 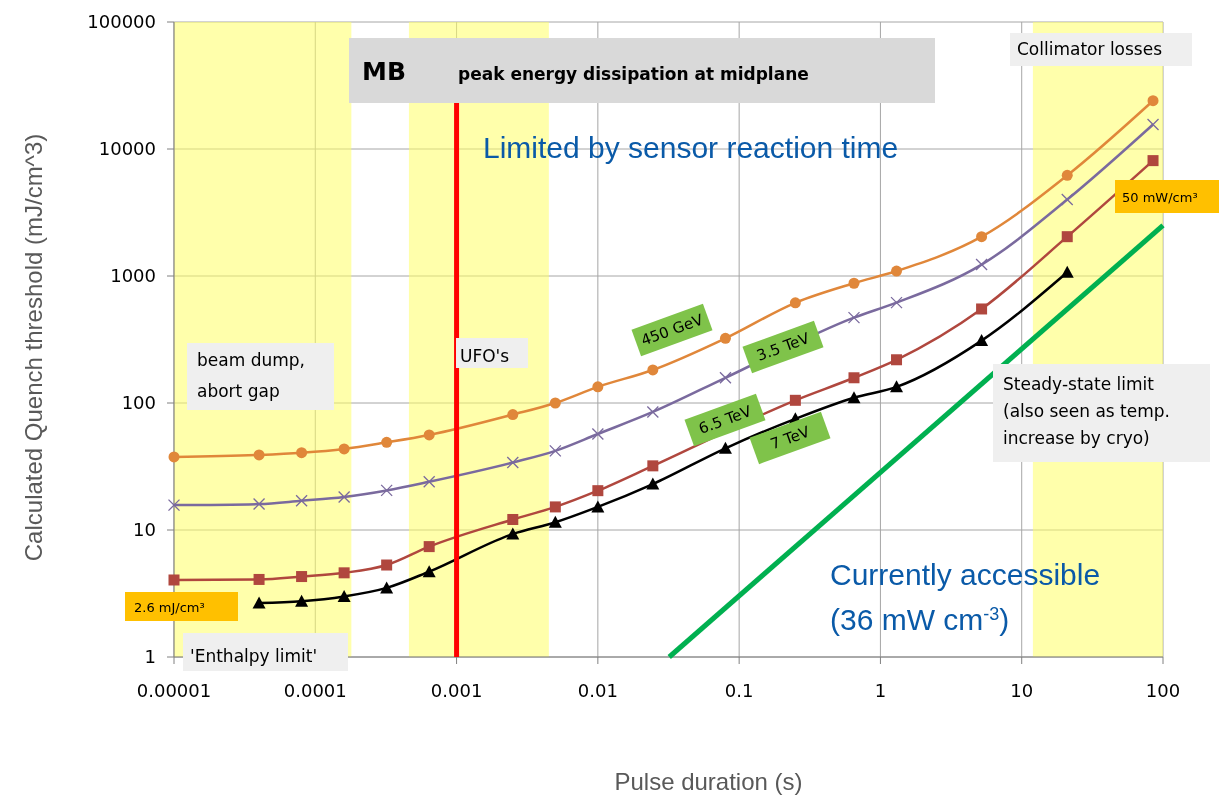 What do you see at coordinates (880, 690) in the screenshot?
I see `x-tick-label: 1` at bounding box center [880, 690].